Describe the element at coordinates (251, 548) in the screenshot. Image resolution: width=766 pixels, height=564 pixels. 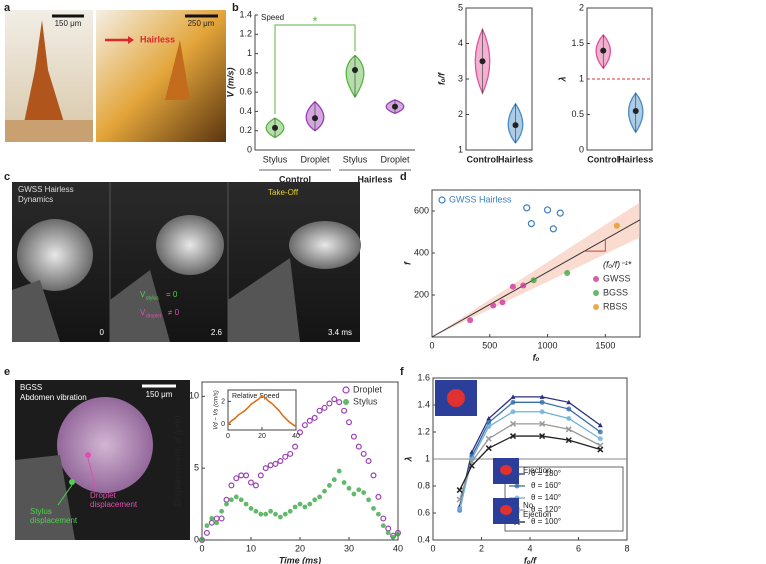
I see `x-tick-label: 10` at that location.